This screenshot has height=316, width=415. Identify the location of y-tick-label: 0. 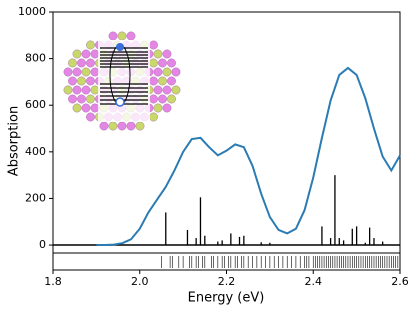
(42, 244).